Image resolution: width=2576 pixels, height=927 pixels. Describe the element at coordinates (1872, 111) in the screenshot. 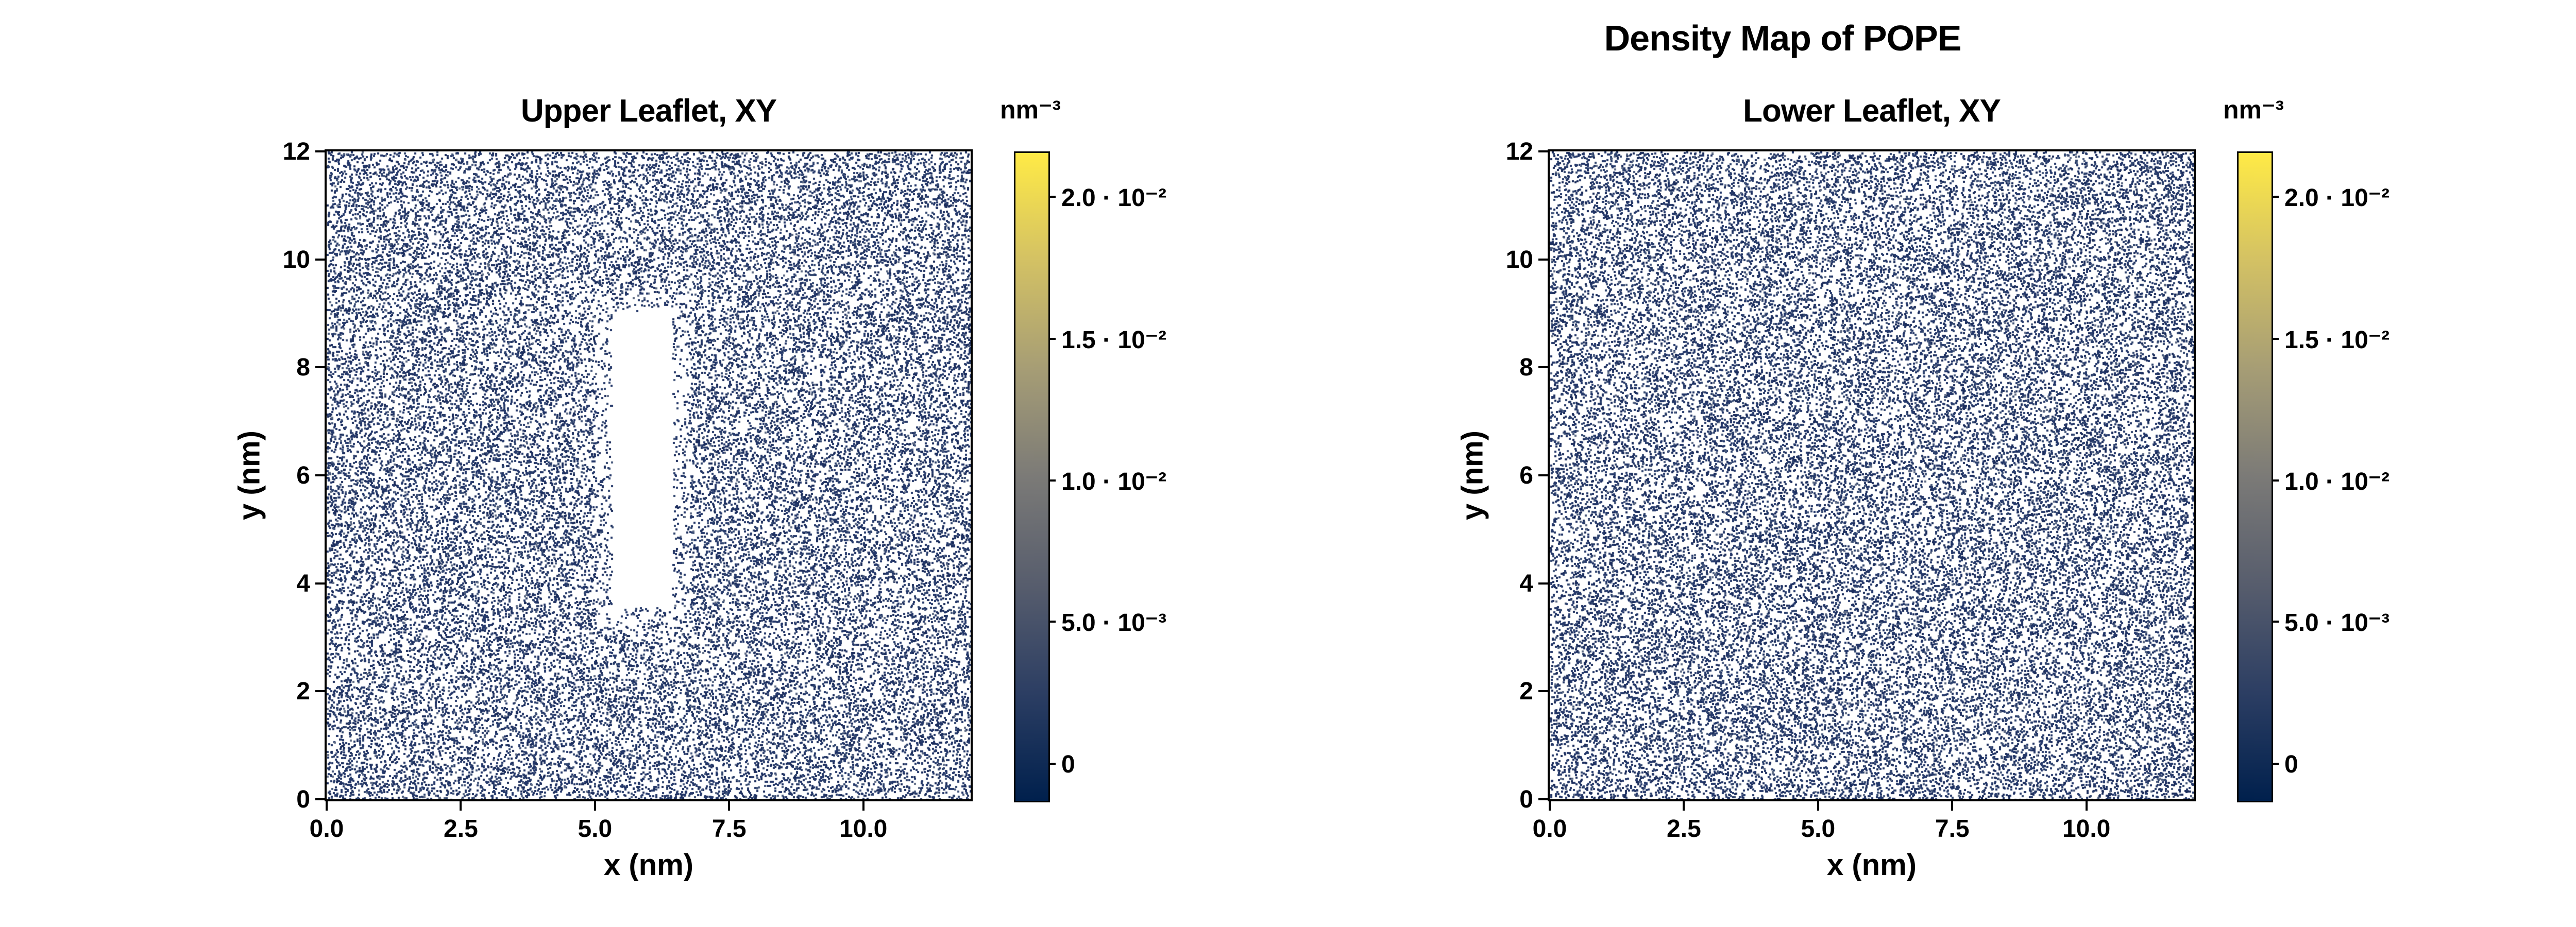

I see `panel-title-lower-leaflet: Lower Leaflet, XY` at that location.